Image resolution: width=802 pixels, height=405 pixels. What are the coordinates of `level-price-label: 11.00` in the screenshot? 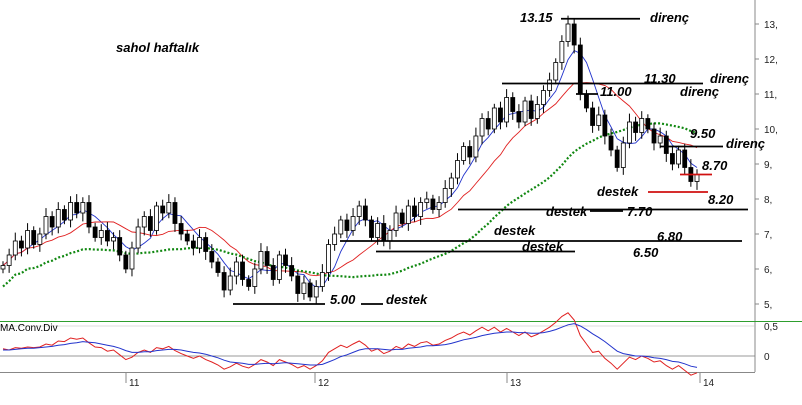 It's located at (616, 91).